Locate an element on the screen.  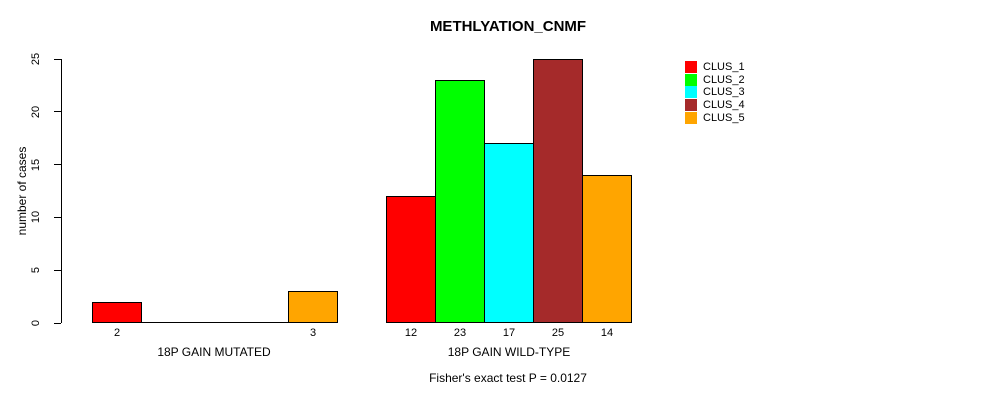
y-axis-tick-label: 20 is located at coordinates (36, 111).